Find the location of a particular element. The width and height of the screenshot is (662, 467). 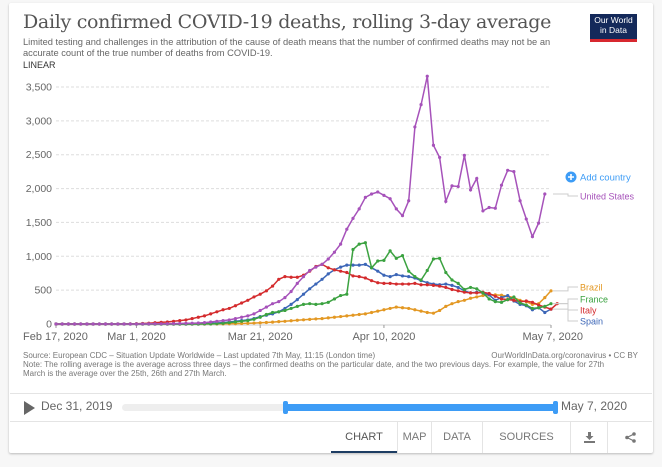

share-button is located at coordinates (629, 437).